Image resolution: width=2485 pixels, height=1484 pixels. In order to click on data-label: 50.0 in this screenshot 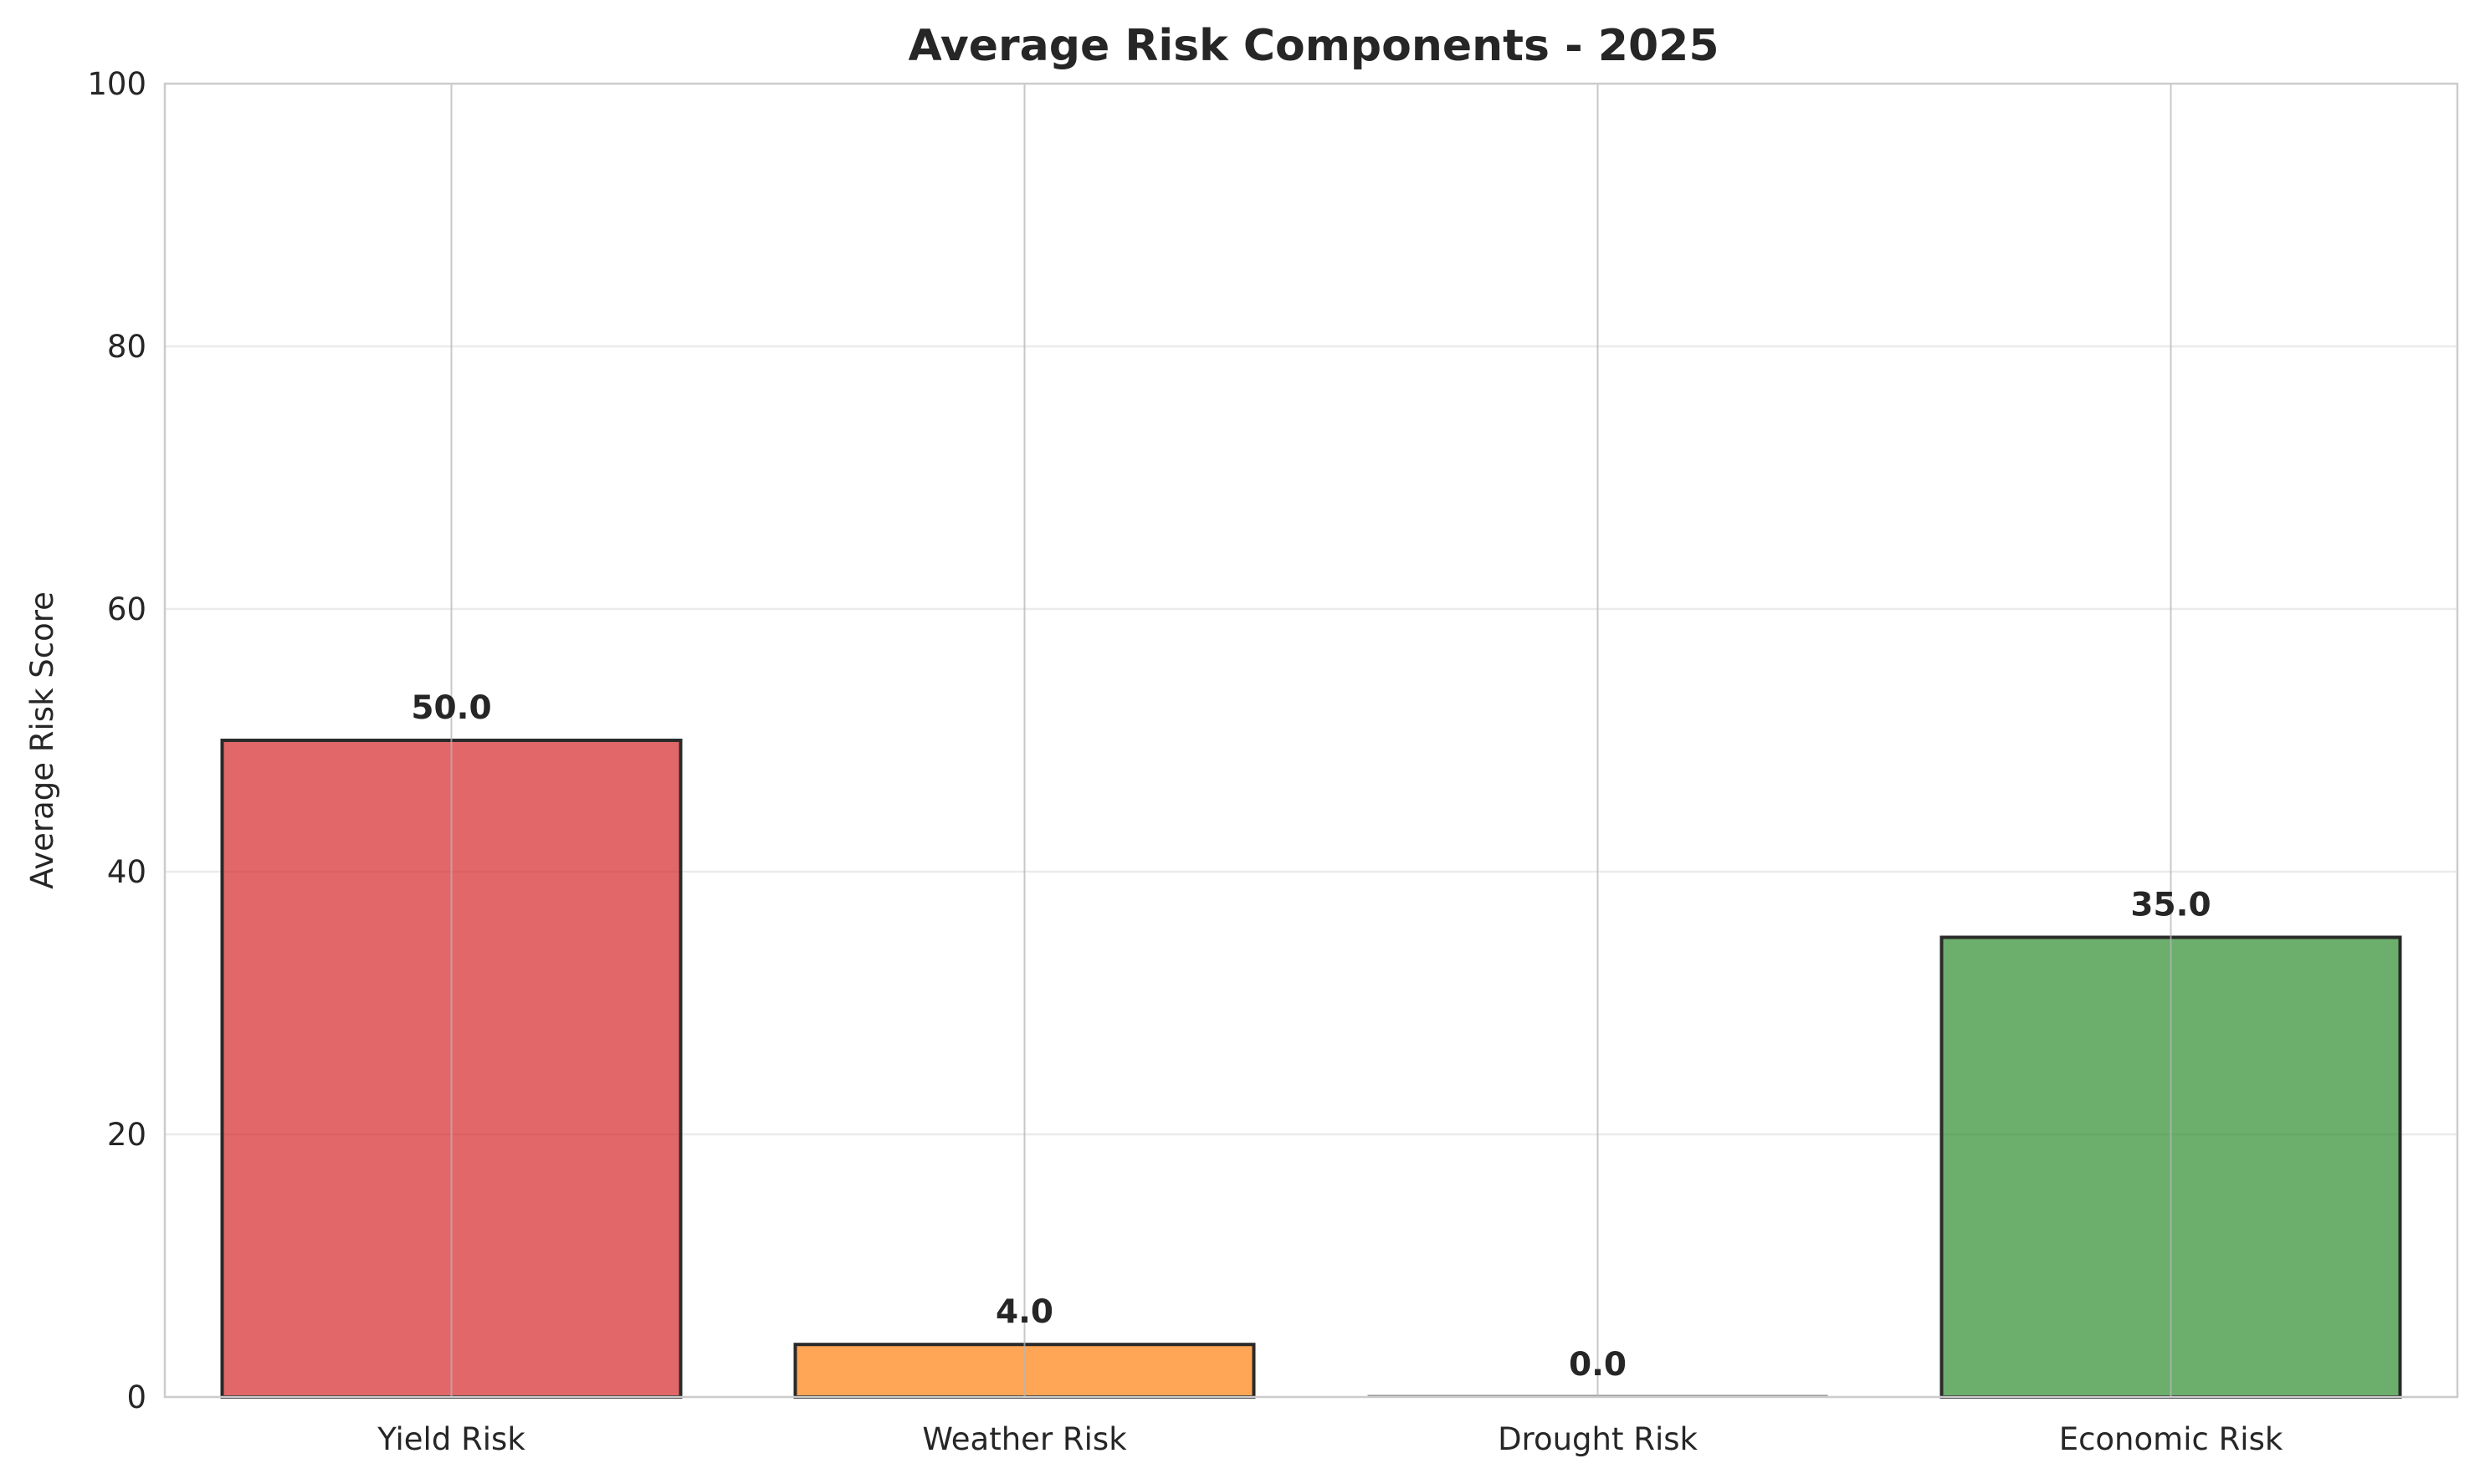, I will do `click(451, 708)`.